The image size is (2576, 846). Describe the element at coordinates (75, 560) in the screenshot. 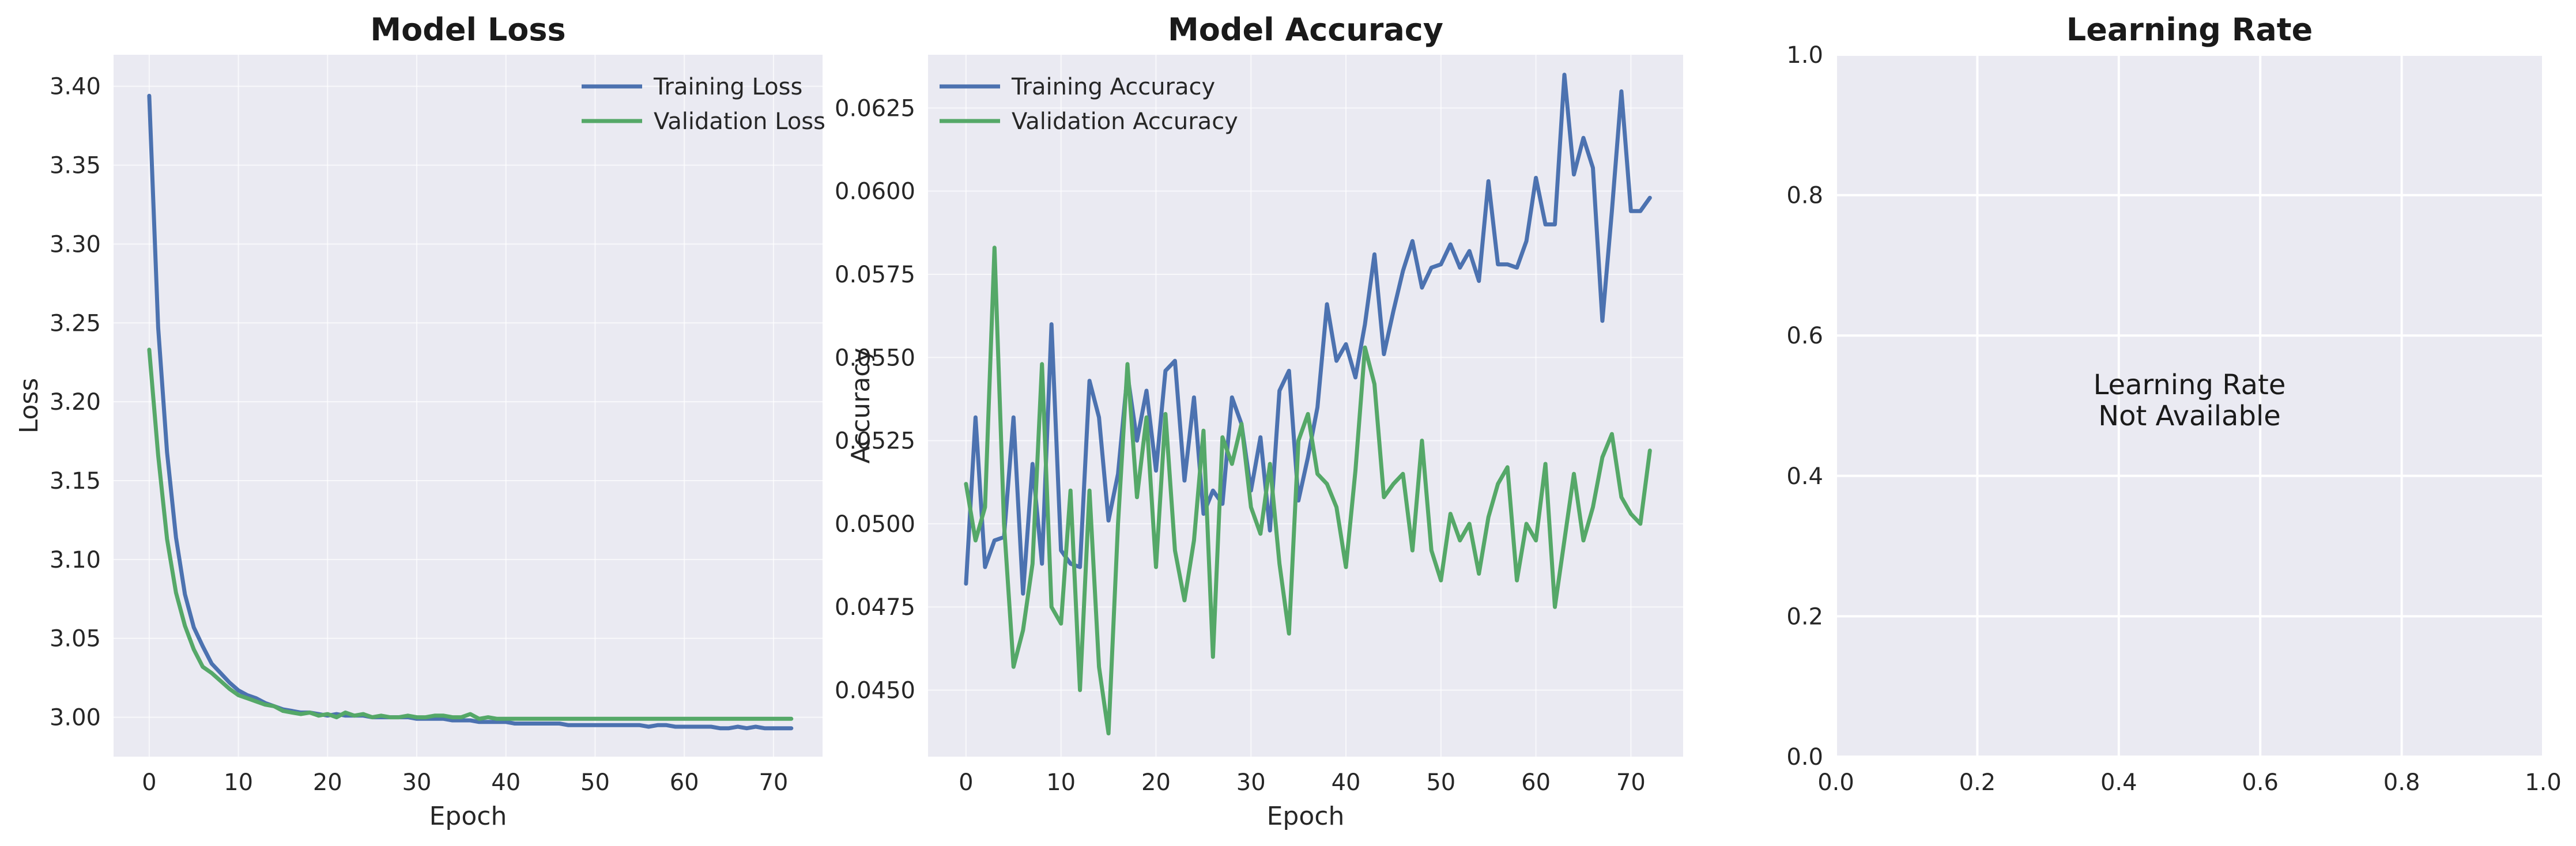

I see `y-tick-label: 3.10` at that location.